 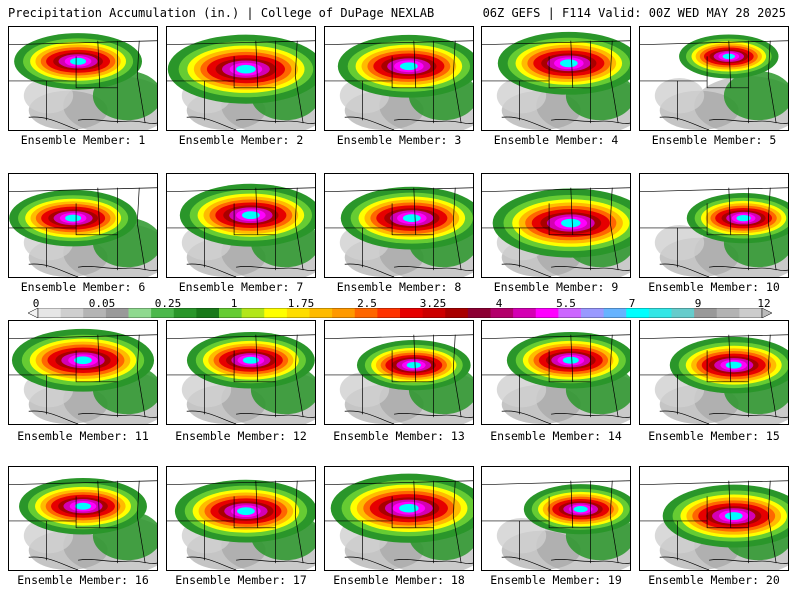 What do you see at coordinates (632, 303) in the screenshot?
I see `colorbar-tick-label: 7` at bounding box center [632, 303].